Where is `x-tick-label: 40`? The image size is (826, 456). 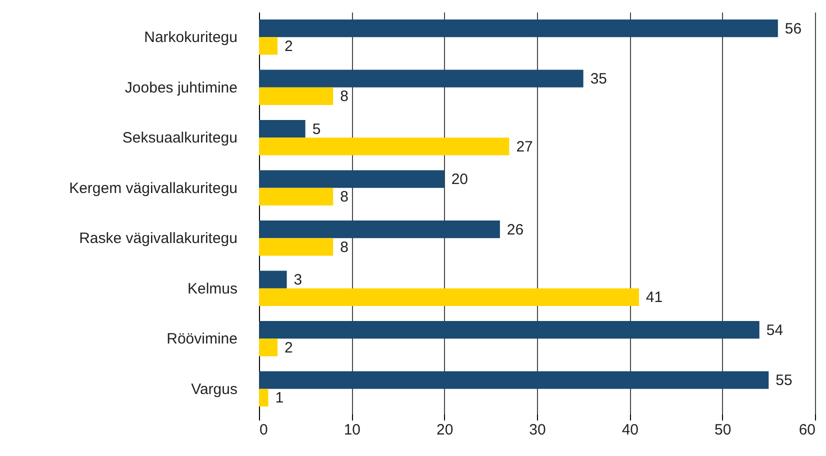
x-tick-label: 40 is located at coordinates (630, 430).